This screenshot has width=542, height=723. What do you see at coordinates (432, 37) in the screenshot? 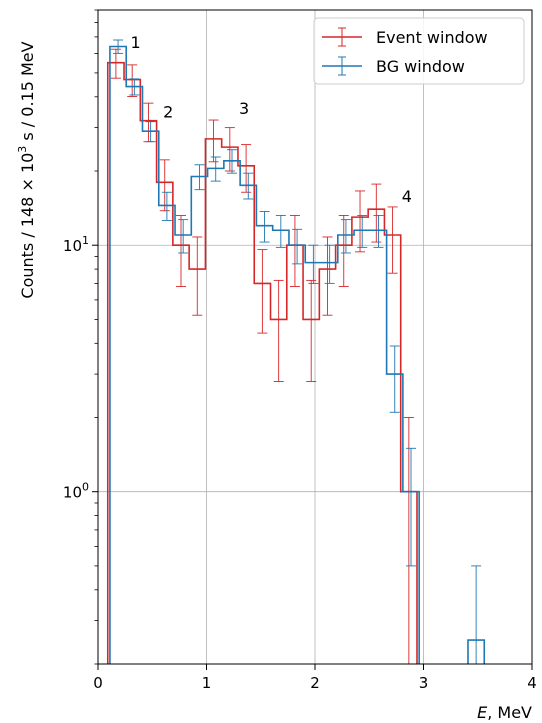
I see `legend-label: Event window` at bounding box center [432, 37].